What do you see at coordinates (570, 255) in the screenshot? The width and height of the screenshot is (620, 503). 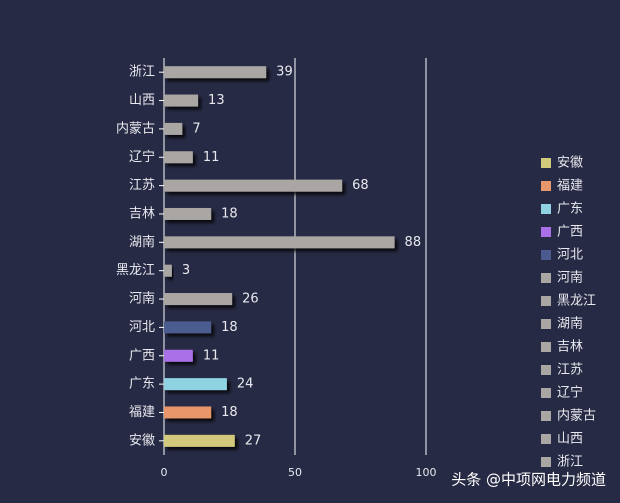 I see `legend-label: 河北` at bounding box center [570, 255].